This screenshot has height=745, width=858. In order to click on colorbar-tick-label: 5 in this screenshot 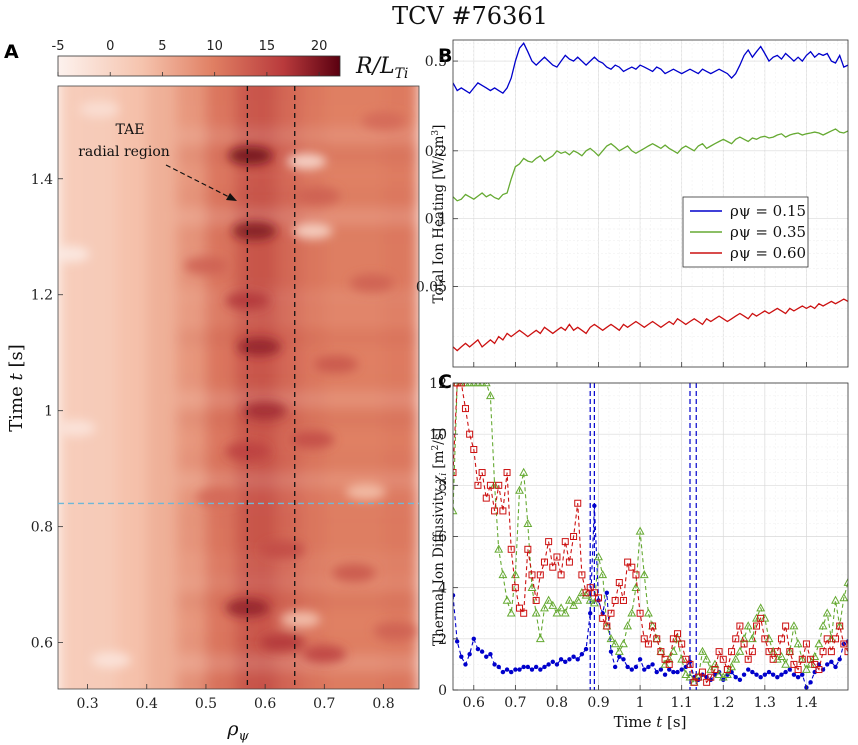, I will do `click(162, 46)`.